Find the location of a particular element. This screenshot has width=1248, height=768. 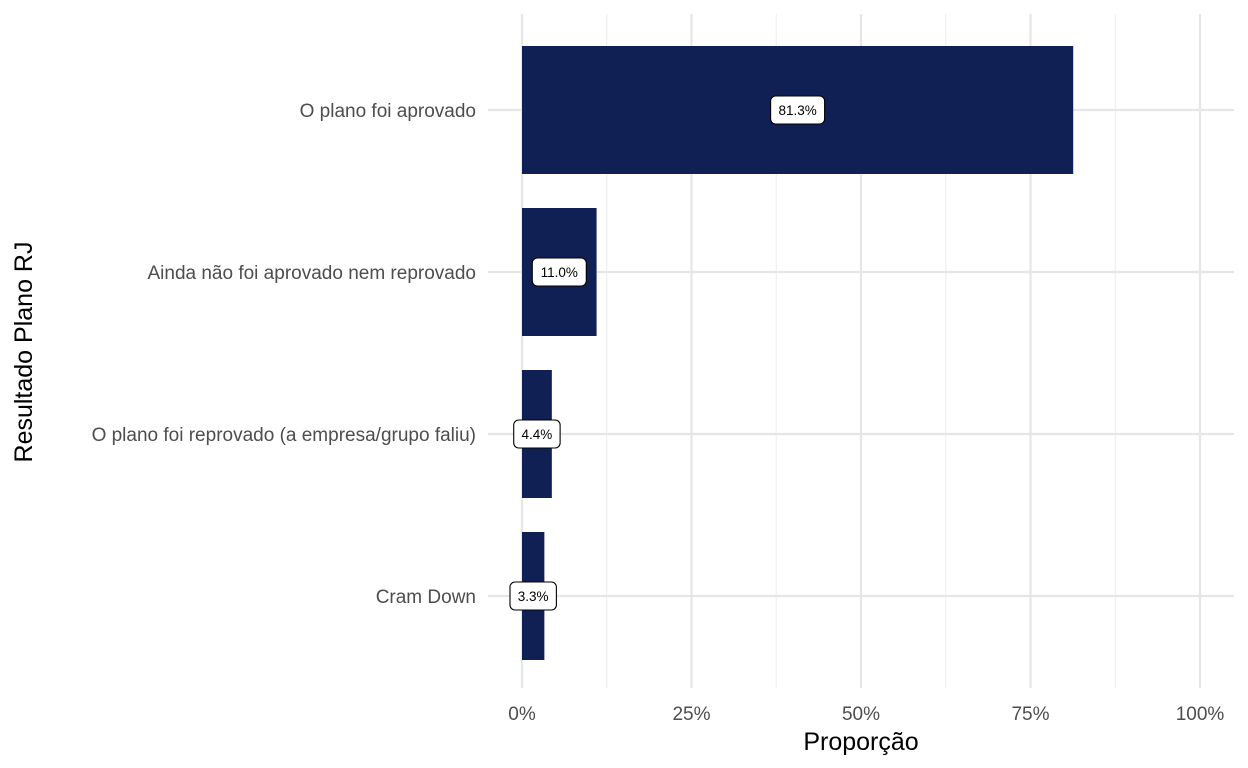

y-tick-label: Ainda não foi aprovado nem reprovado is located at coordinates (311, 273).